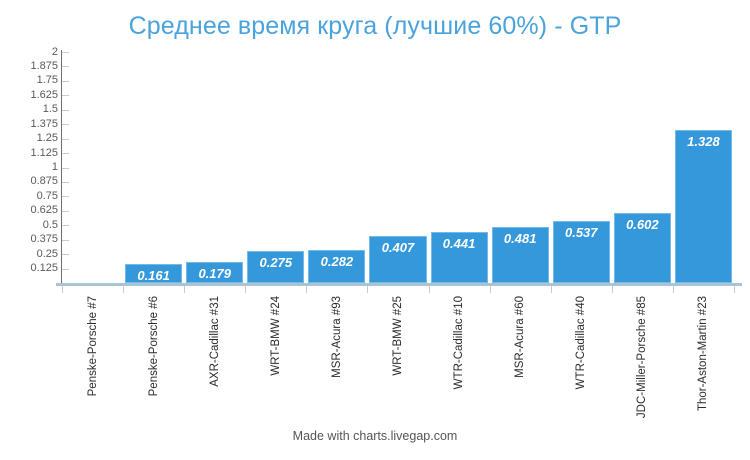  Describe the element at coordinates (459, 244) in the screenshot. I see `bar-value-label: 0.441` at that location.